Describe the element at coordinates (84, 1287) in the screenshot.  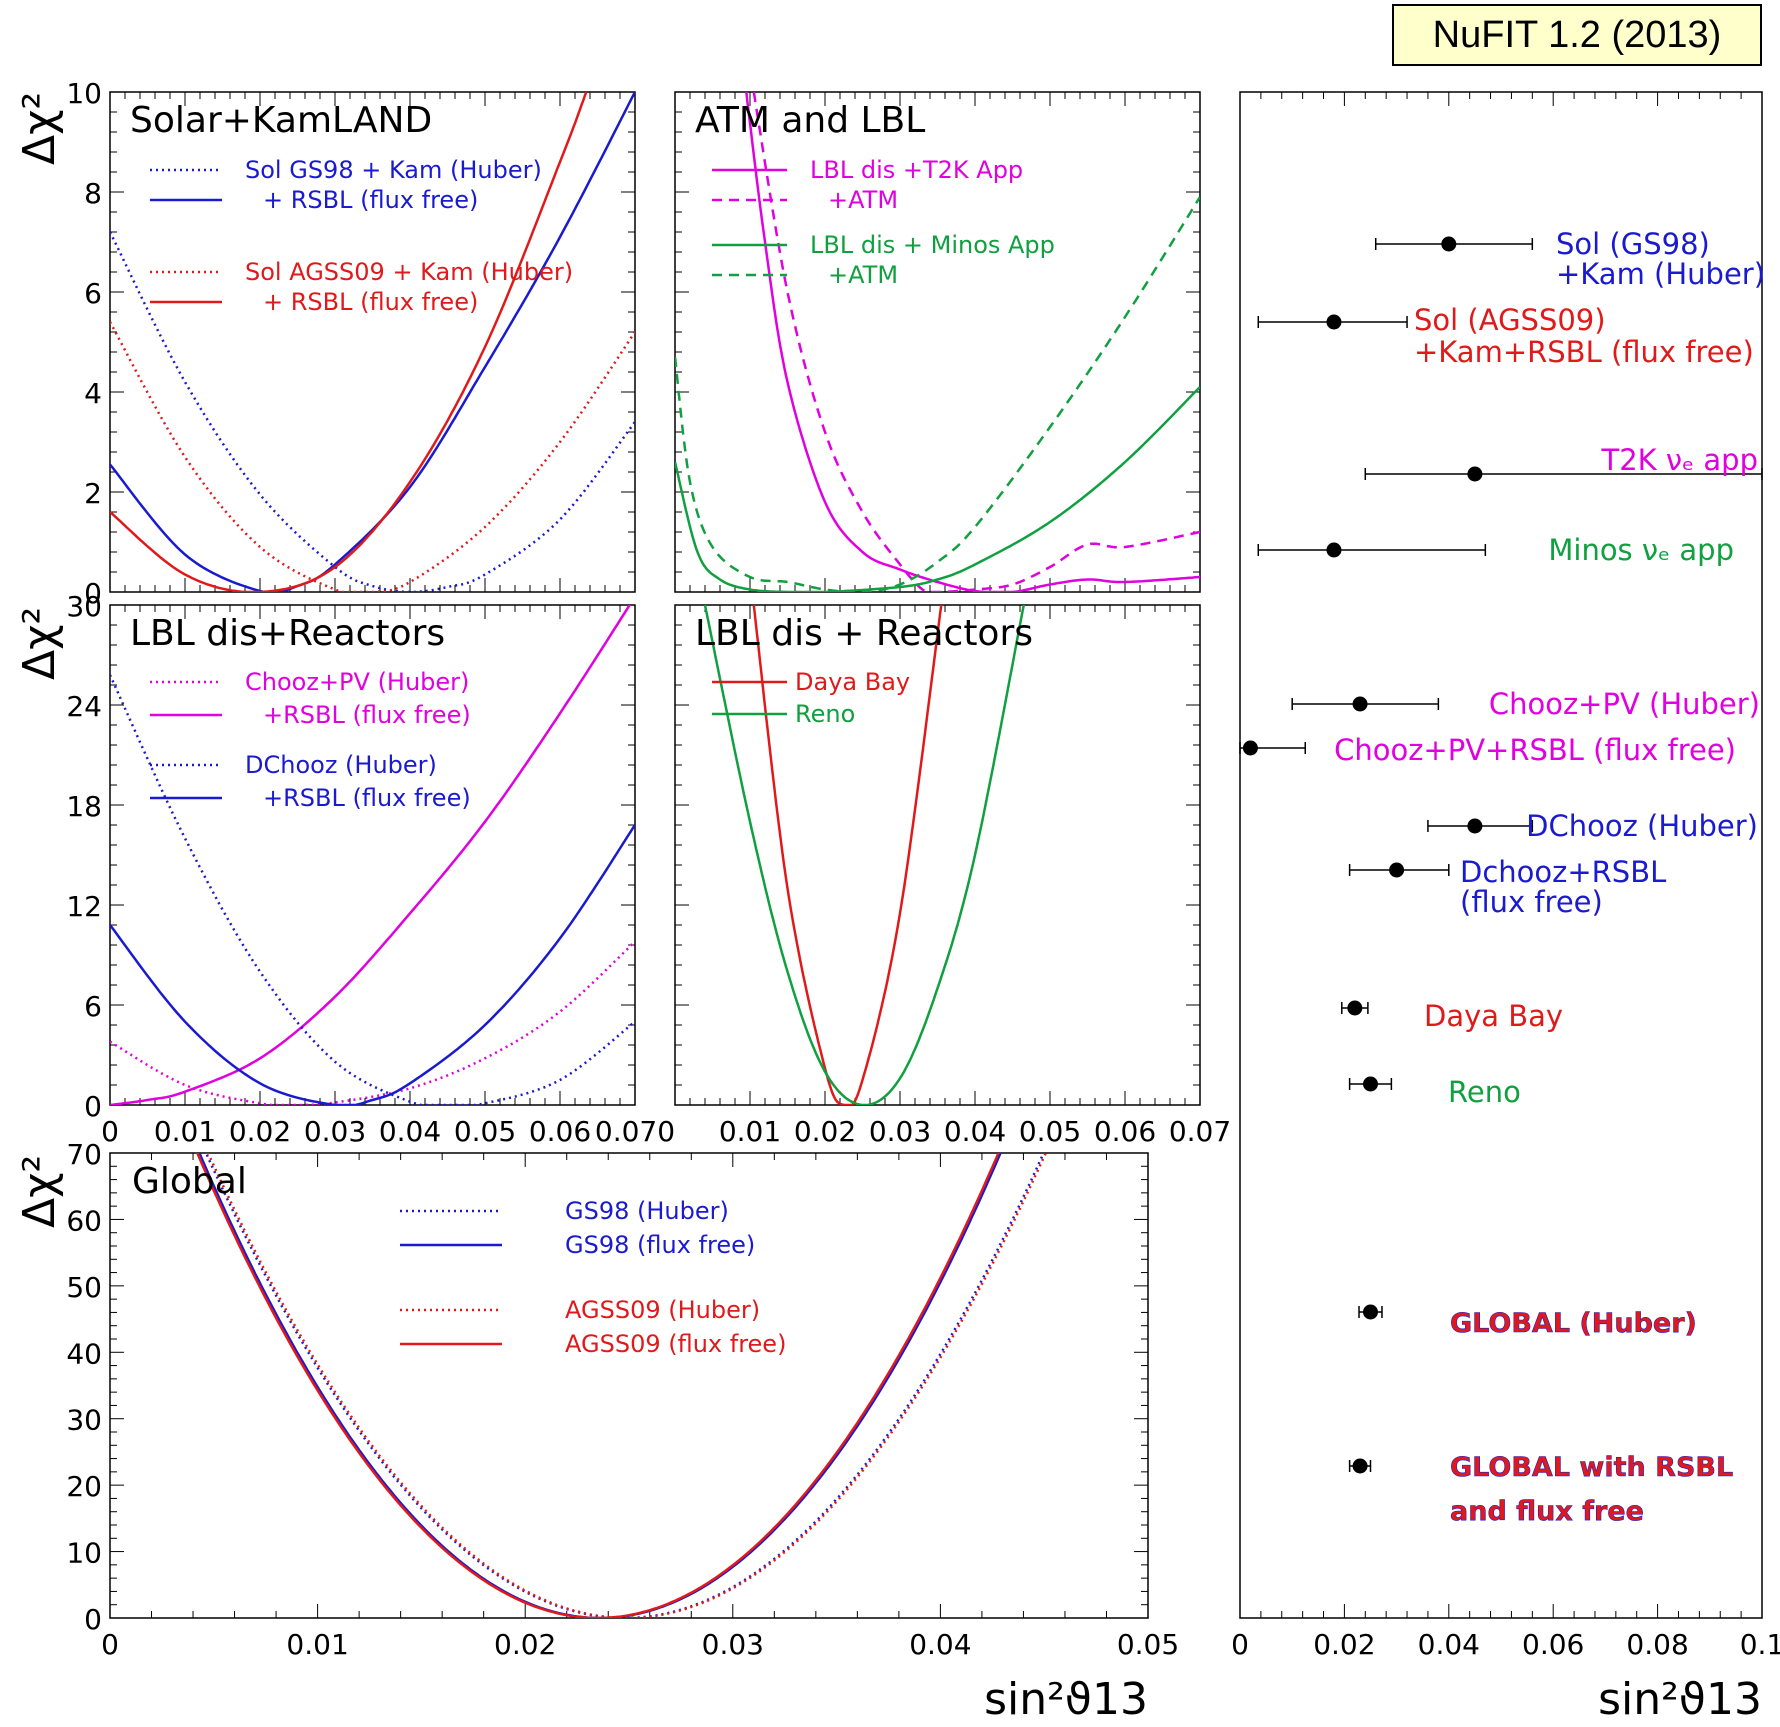
I see `y-tick-label: 50` at that location.